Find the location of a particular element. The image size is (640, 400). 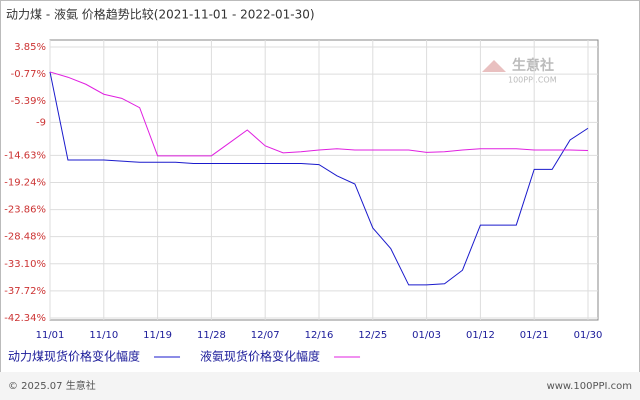

watermark-subtitle: 100PPI.COM is located at coordinates (532, 80).